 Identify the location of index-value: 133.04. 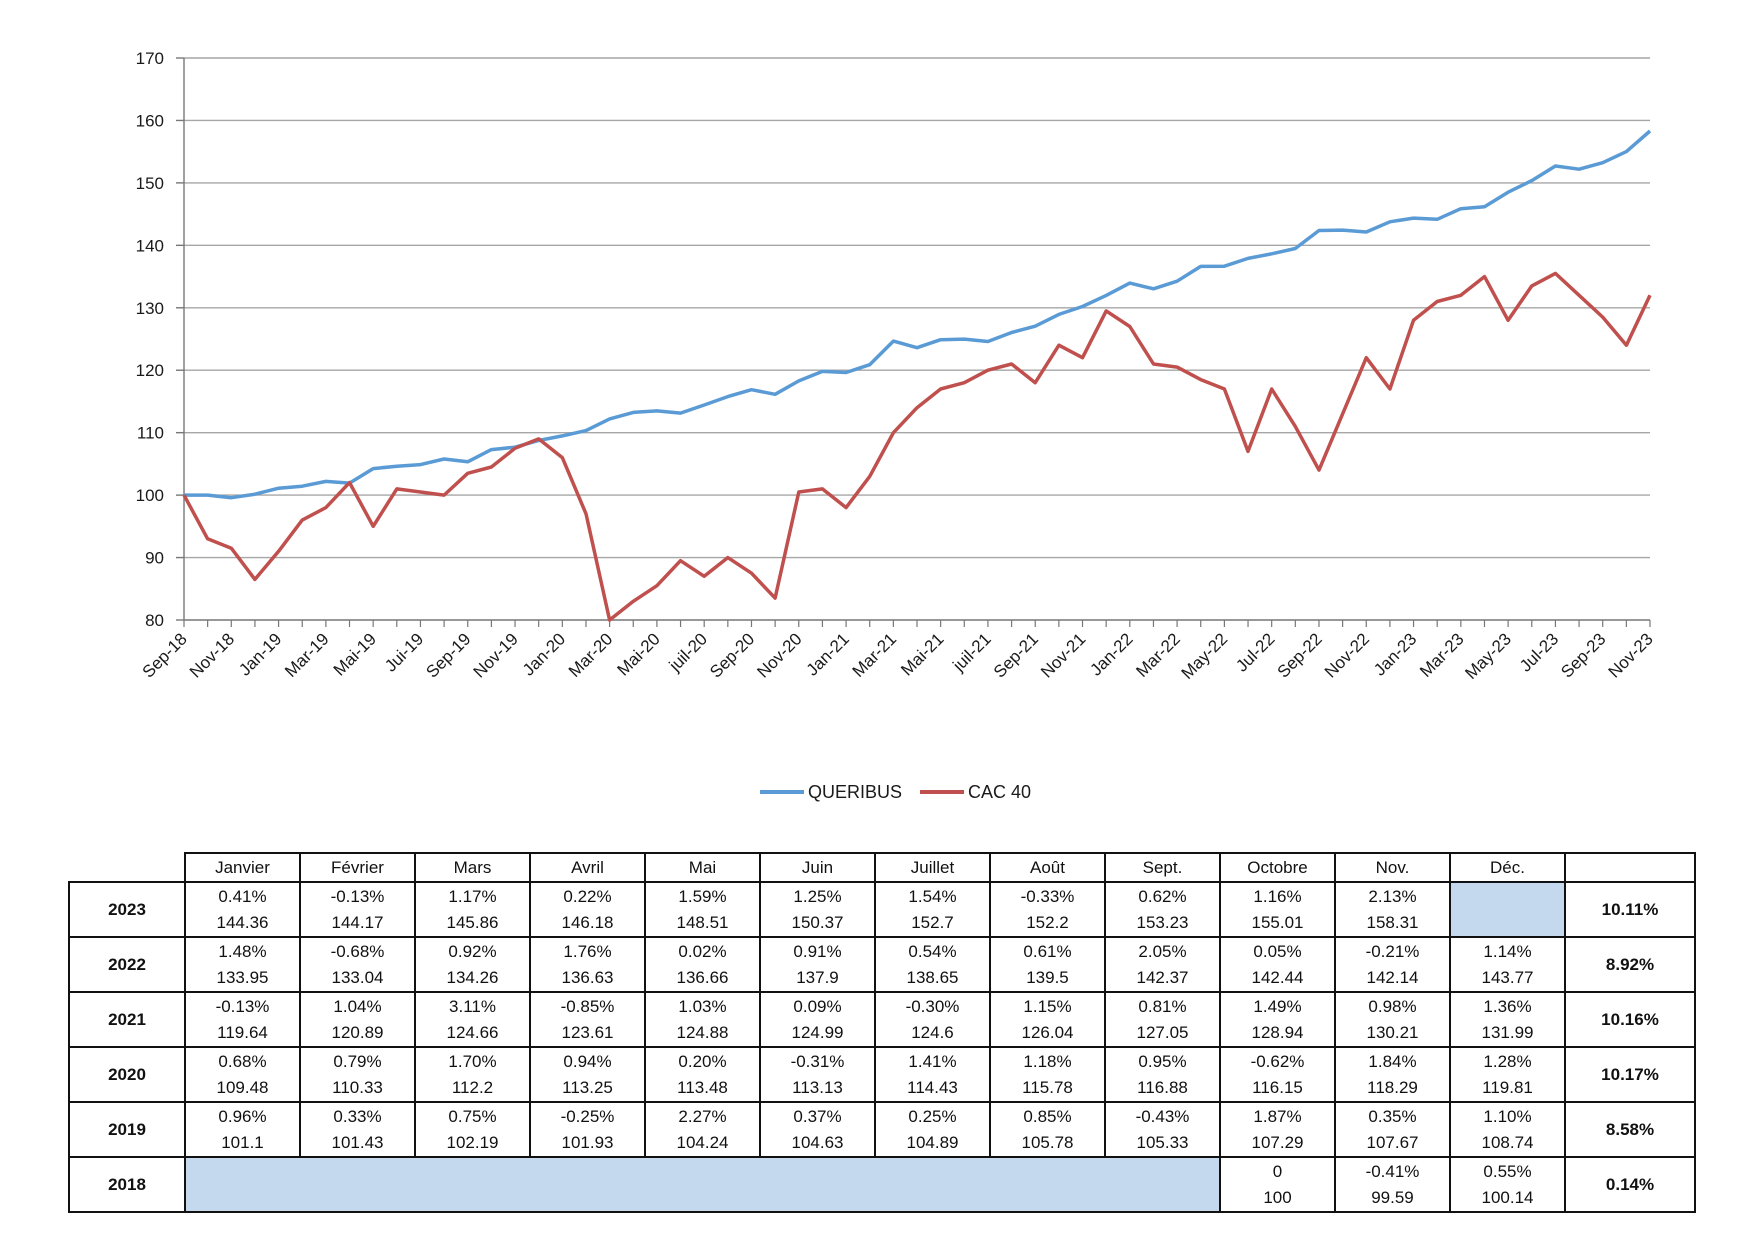
(357, 977).